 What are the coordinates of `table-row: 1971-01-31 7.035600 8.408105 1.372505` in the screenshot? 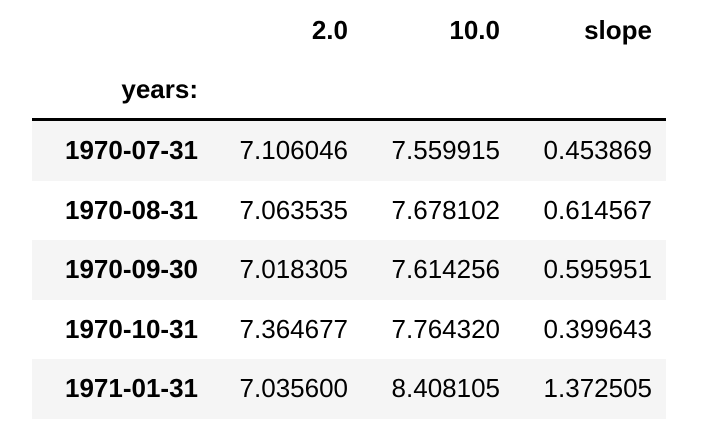 It's located at (349, 389).